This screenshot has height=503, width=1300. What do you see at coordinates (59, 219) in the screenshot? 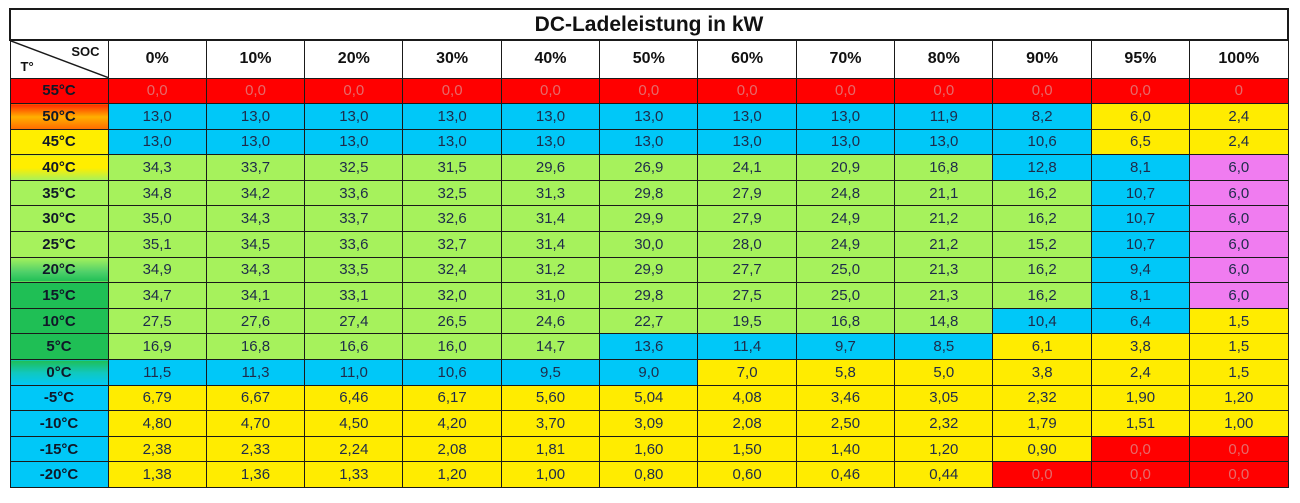
I see `row-header-temperature: 30°C` at bounding box center [59, 219].